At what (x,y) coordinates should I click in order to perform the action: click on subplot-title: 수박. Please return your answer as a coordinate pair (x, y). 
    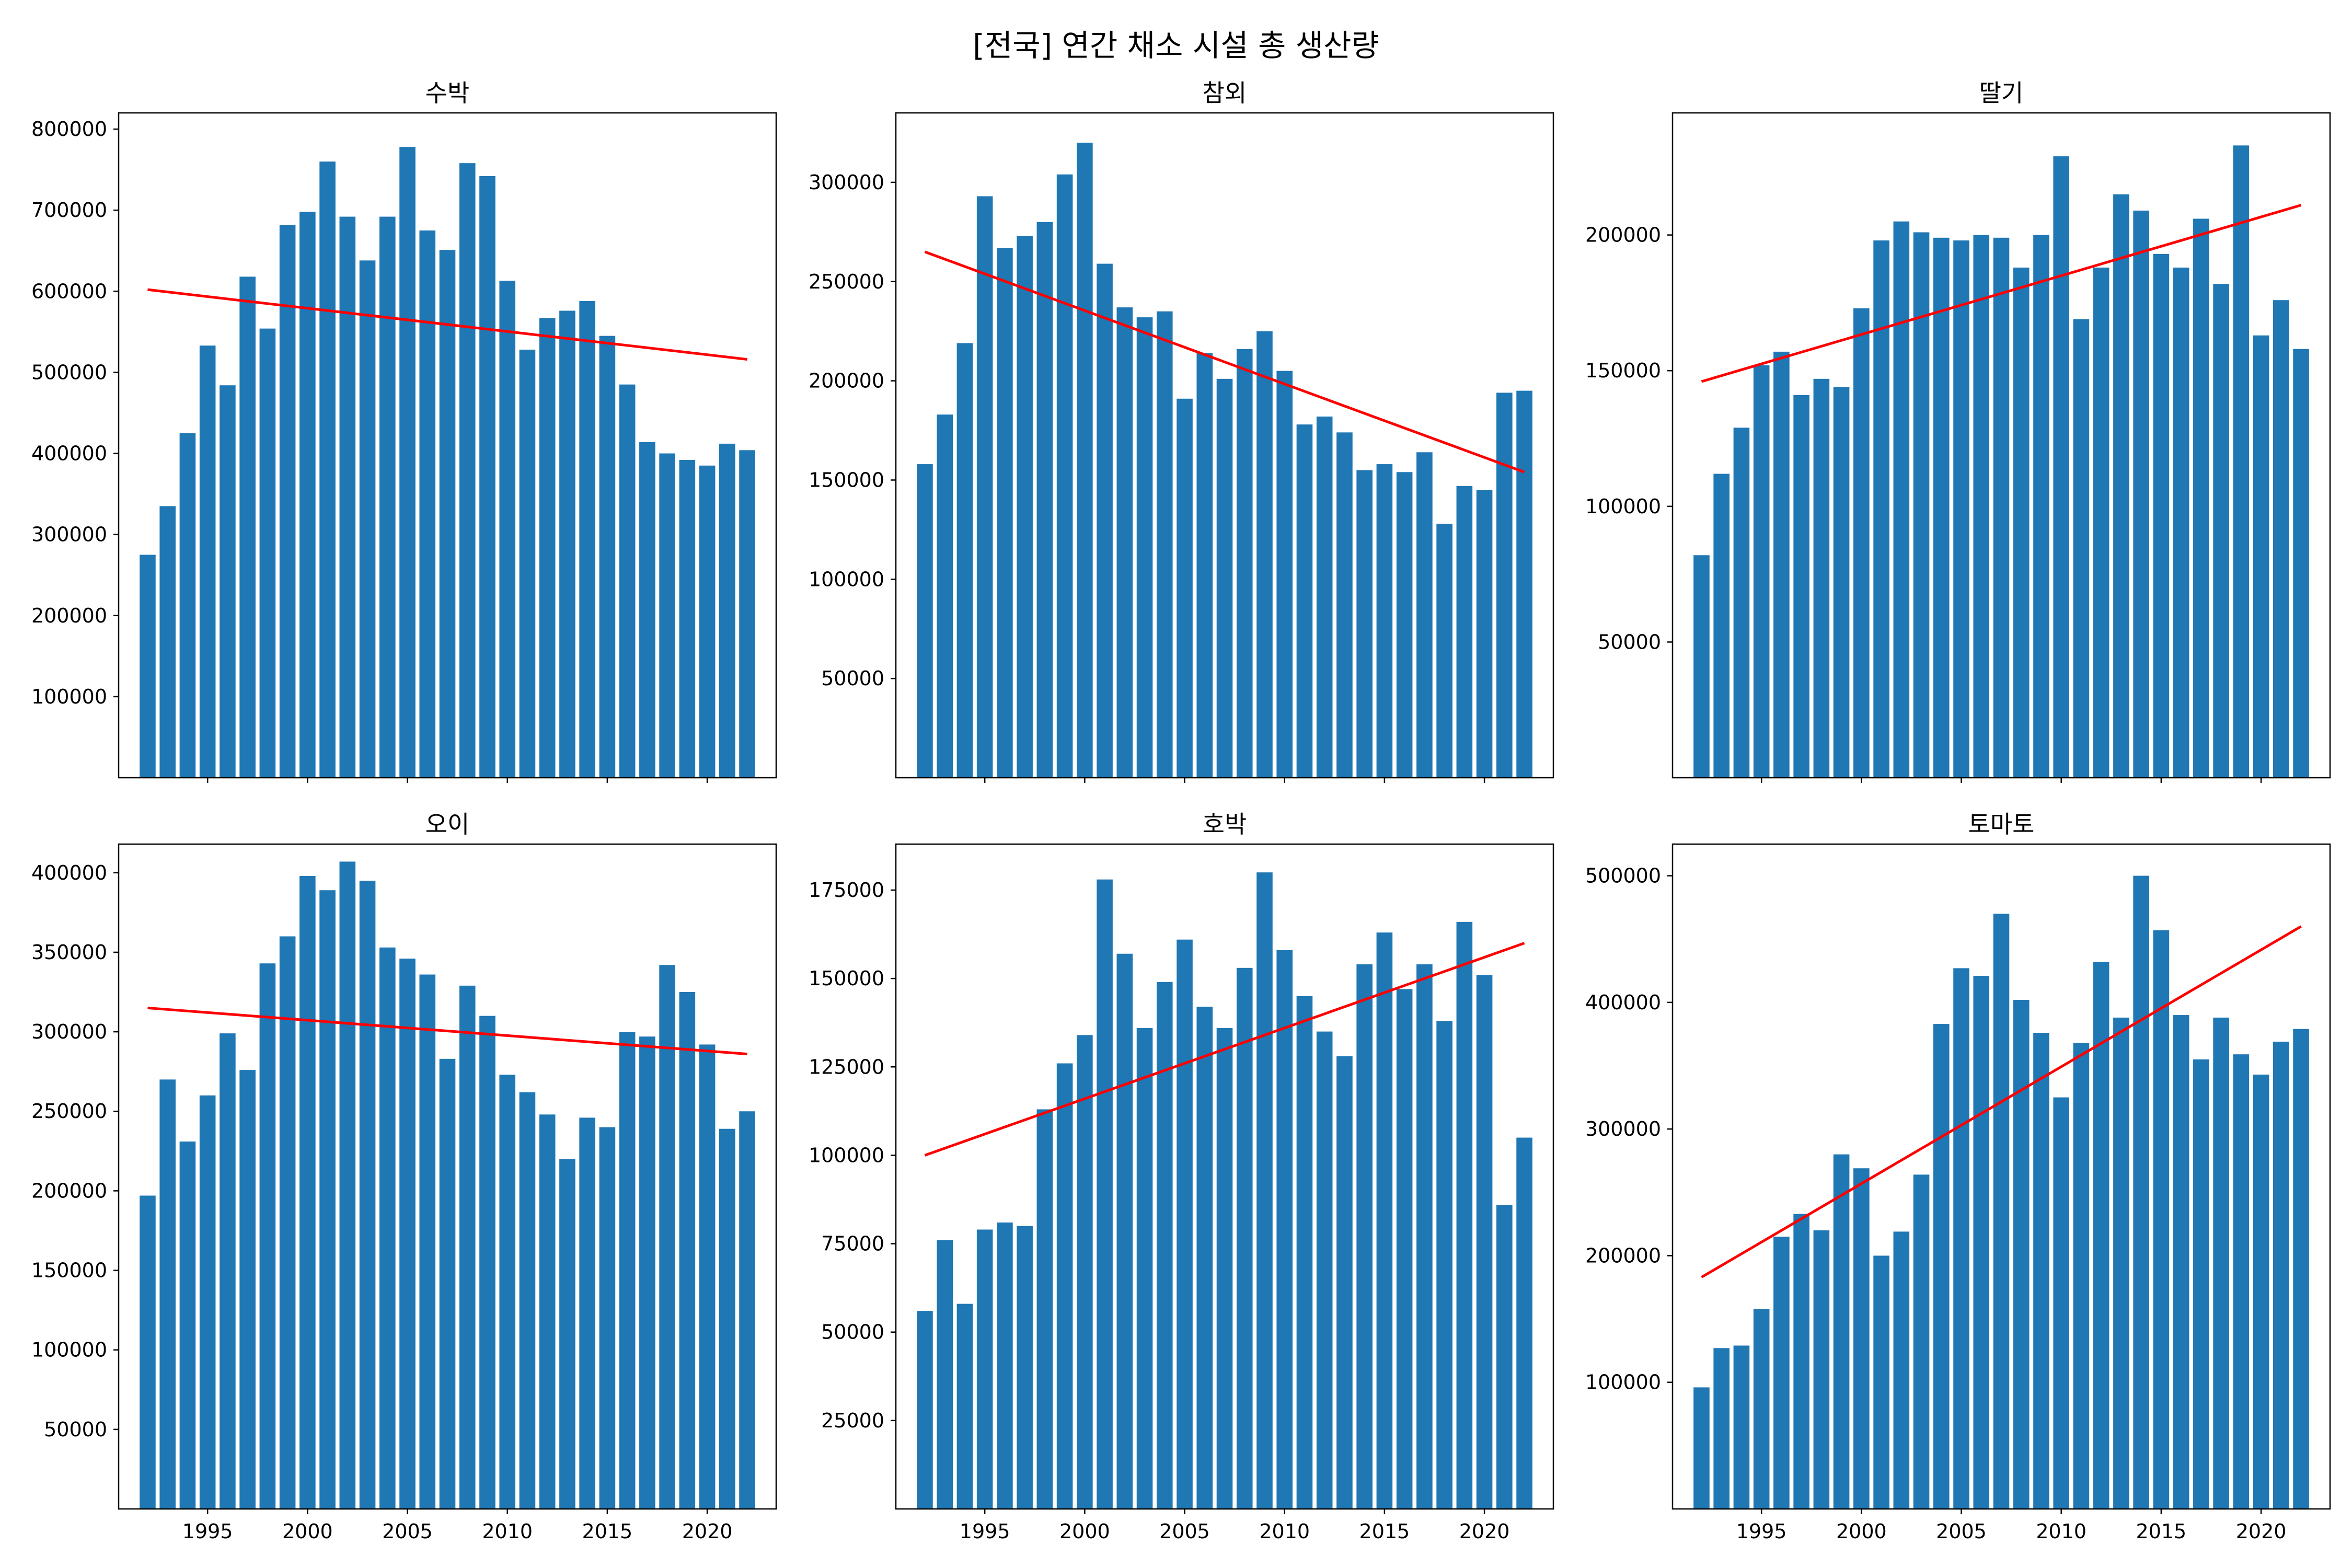
    Looking at the image, I should click on (447, 93).